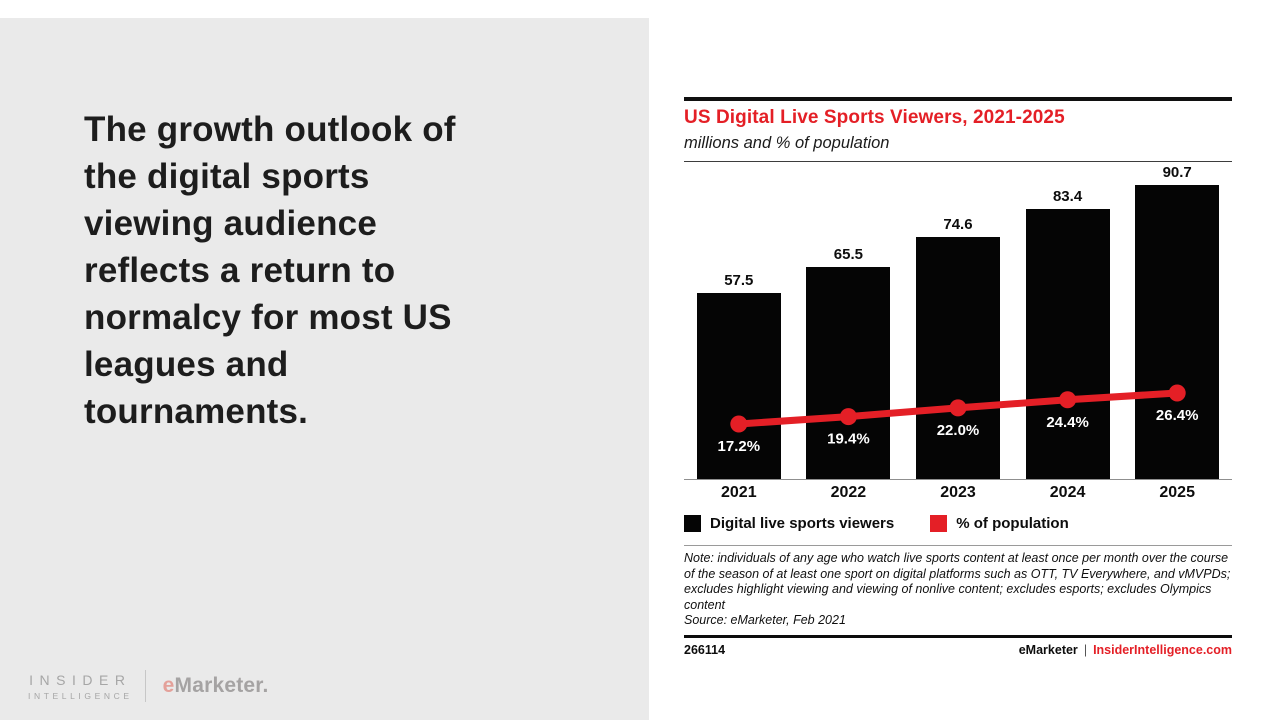  Describe the element at coordinates (1067, 492) in the screenshot. I see `x-tick-2024: 2024` at that location.